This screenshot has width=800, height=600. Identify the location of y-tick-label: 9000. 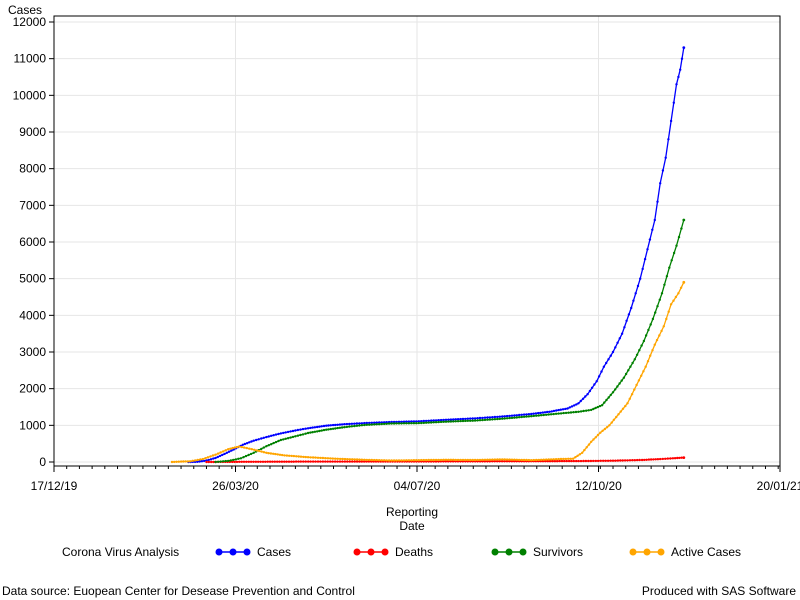
(32, 132).